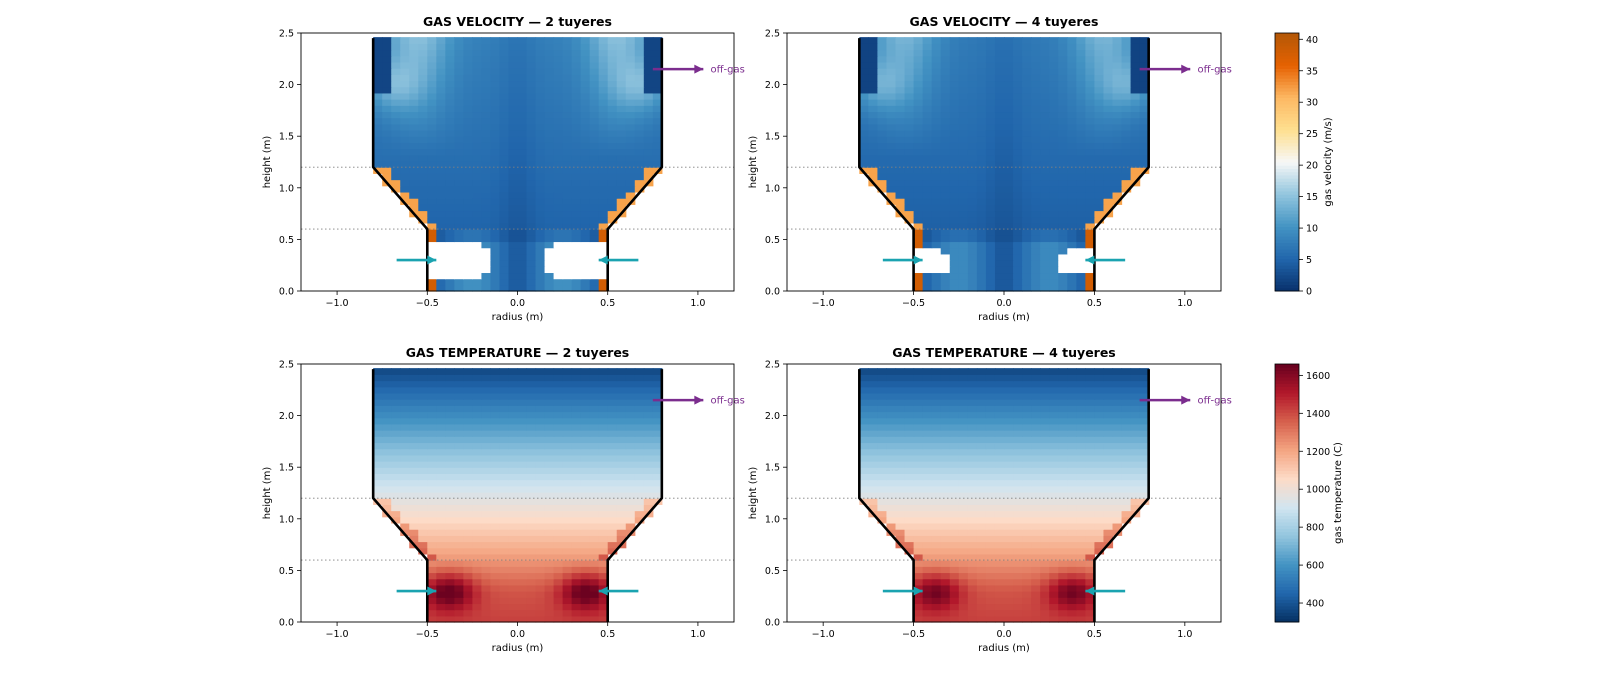  Describe the element at coordinates (1318, 414) in the screenshot. I see `colorbar-tick-label: 1400` at that location.